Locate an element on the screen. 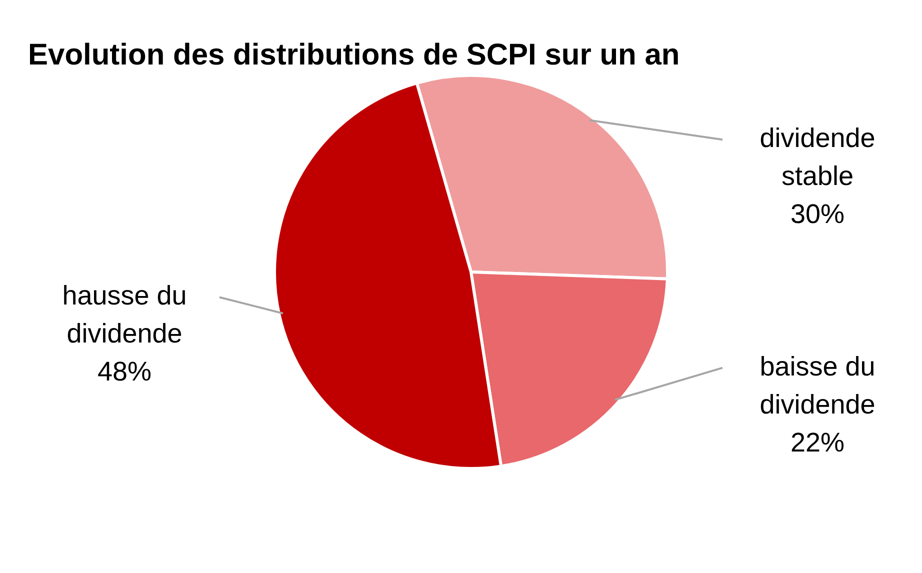 The height and width of the screenshot is (573, 922). chart-title: Evolution des distributions de SCPI sur un an is located at coordinates (354, 55).